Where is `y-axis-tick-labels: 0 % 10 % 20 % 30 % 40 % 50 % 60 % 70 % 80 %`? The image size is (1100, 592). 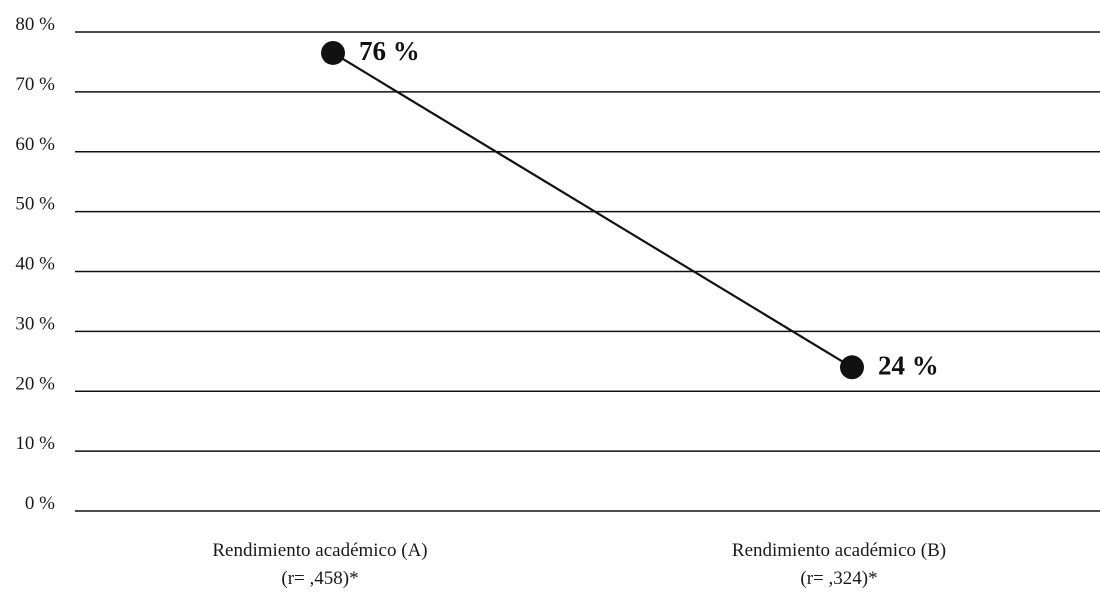 y-axis-tick-labels: 0 % 10 % 20 % 30 % 40 % 50 % 60 % 70 % 80 % is located at coordinates (35, 264).